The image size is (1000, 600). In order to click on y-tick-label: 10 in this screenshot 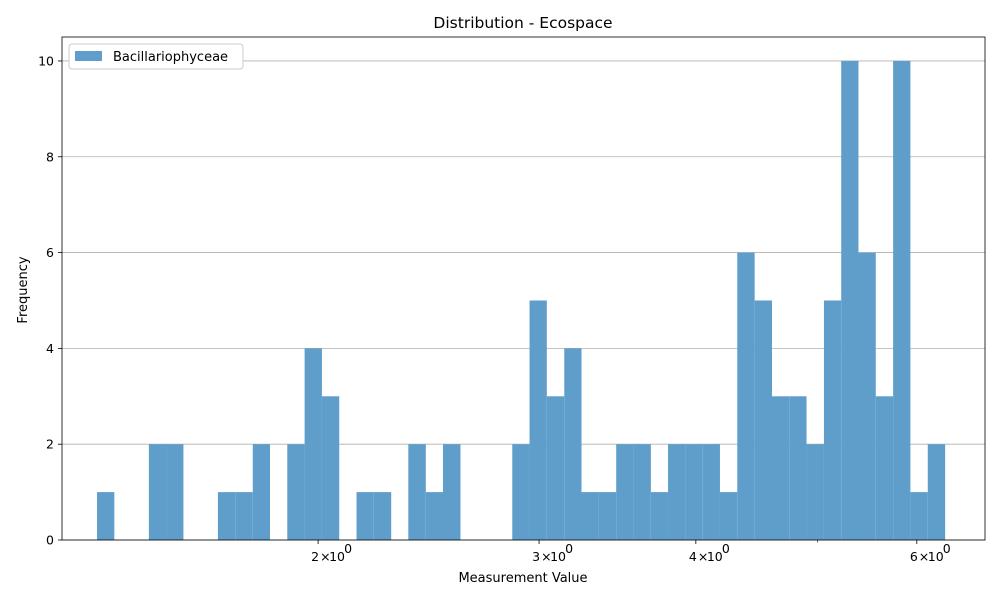, I will do `click(46, 60)`.